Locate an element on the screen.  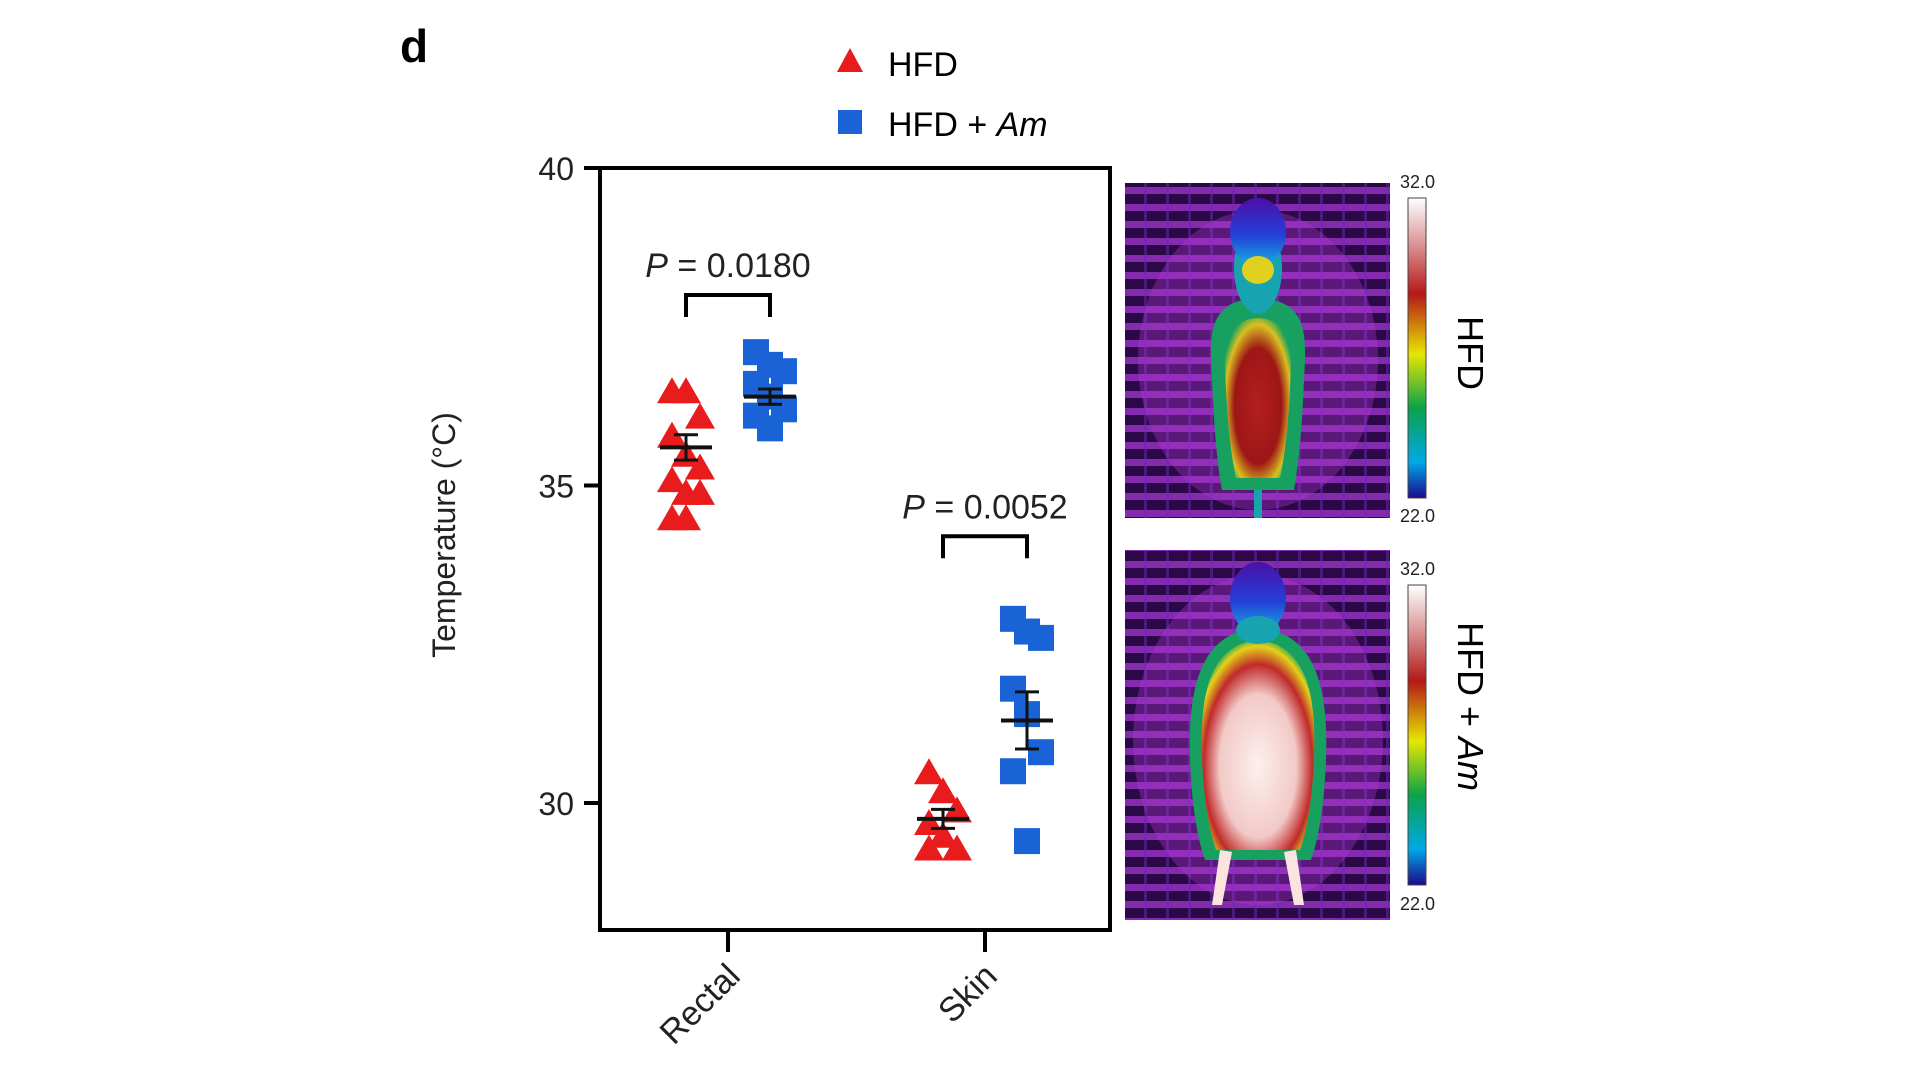
legend: HFD HFD + Am is located at coordinates (942, 95).